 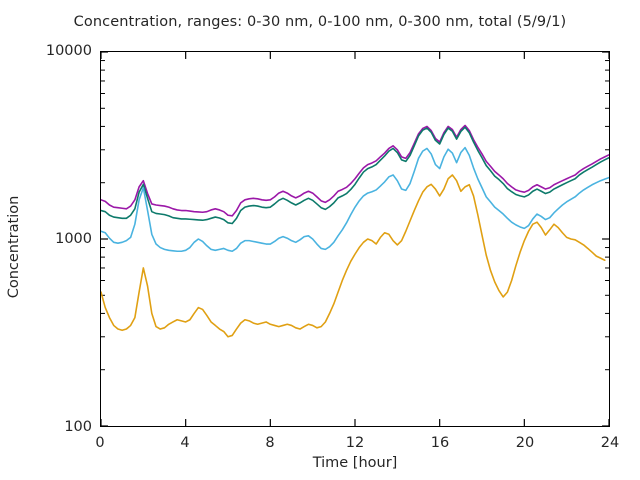 What do you see at coordinates (270, 443) in the screenshot?
I see `x-tick-label: 8` at bounding box center [270, 443].